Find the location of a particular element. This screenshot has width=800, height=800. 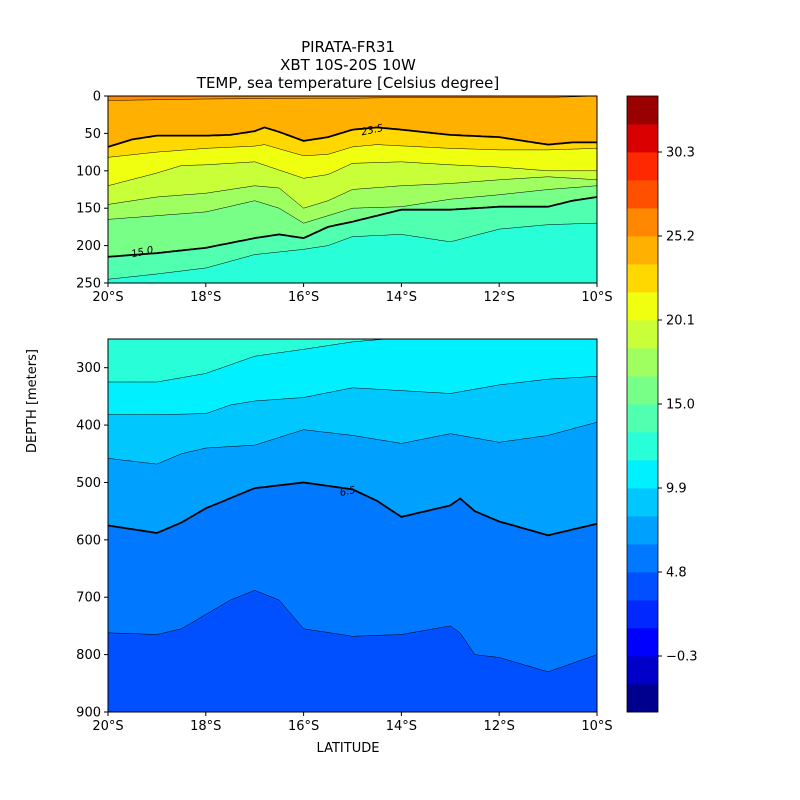

y-tick-label: 900 is located at coordinates (88, 713).